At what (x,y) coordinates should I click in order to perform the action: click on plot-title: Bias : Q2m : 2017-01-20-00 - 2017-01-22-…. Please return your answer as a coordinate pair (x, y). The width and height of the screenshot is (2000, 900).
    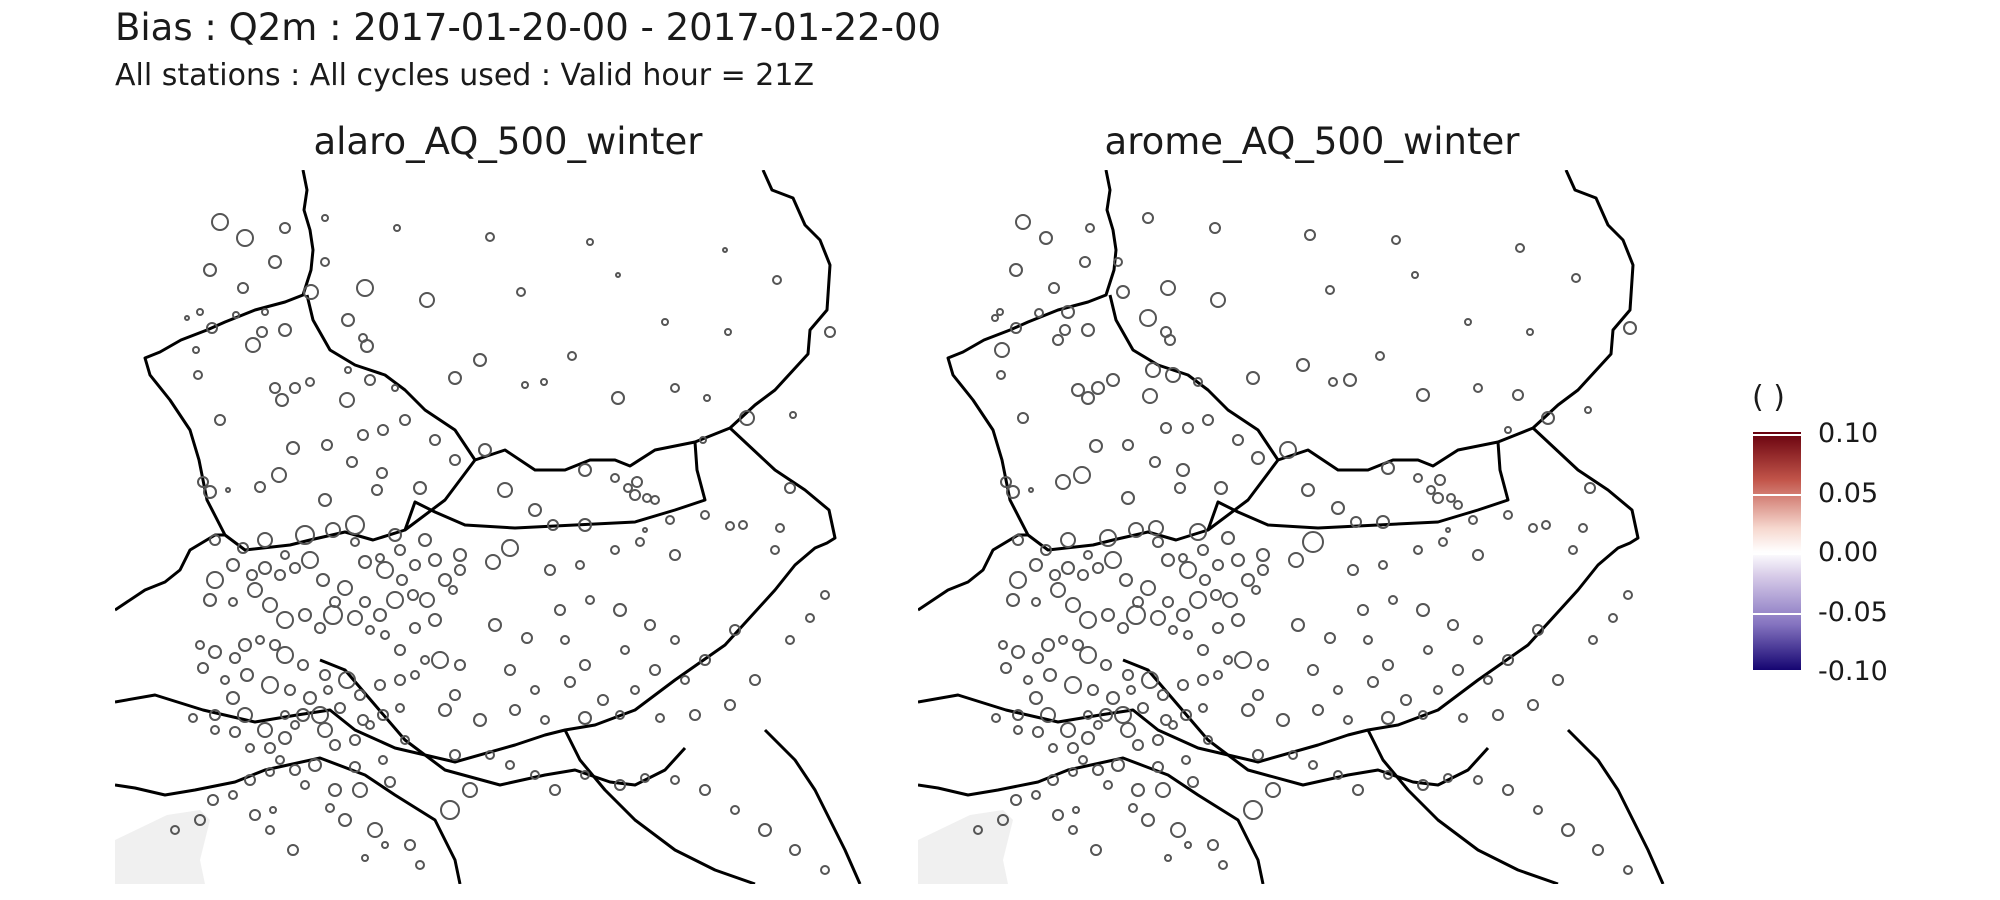
    Looking at the image, I should click on (528, 27).